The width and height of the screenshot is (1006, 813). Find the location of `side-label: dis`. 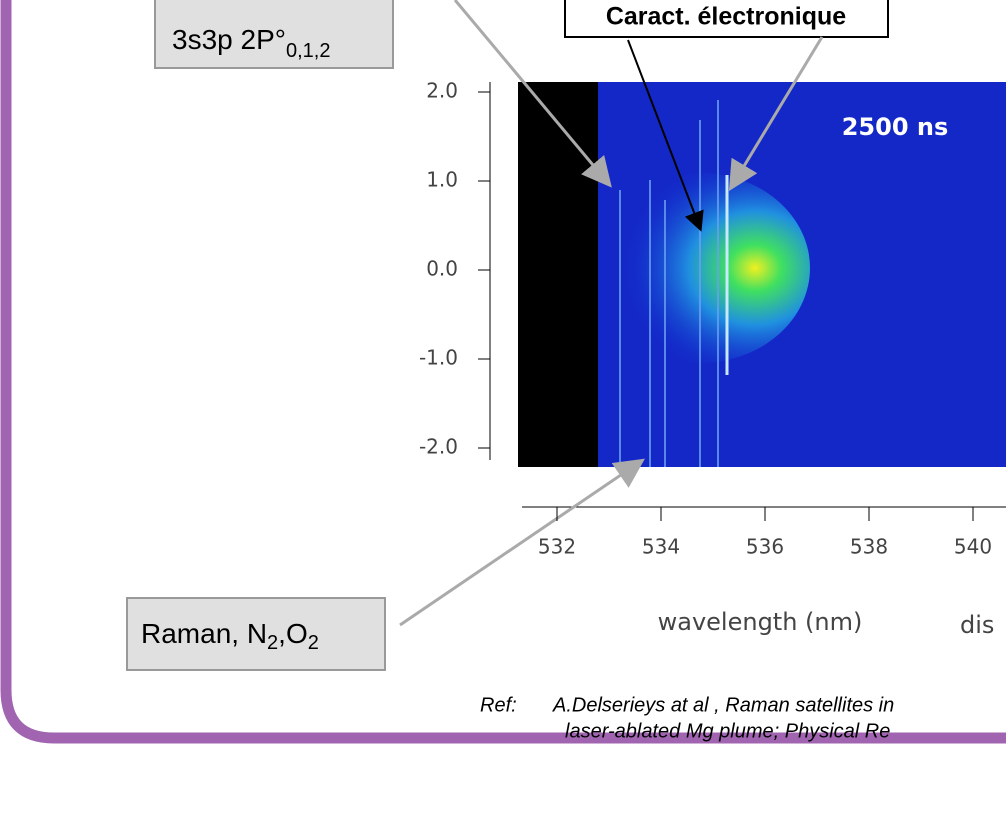

side-label: dis is located at coordinates (977, 625).